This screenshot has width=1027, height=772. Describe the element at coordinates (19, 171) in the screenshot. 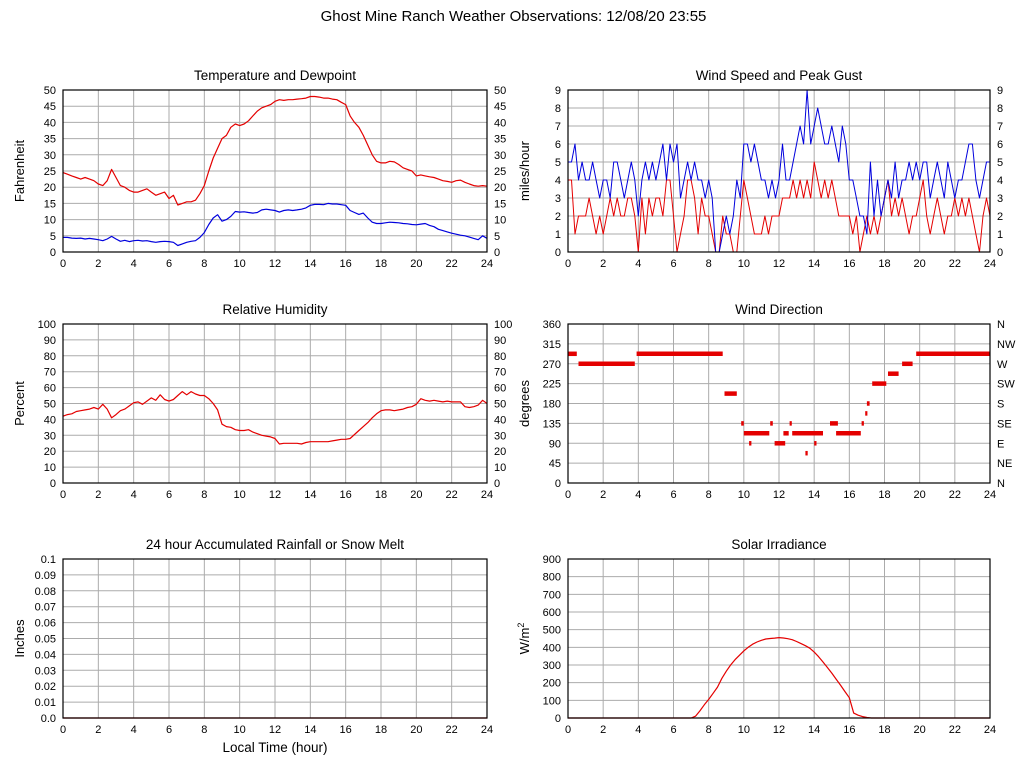

I see `y-axis-label: Fahrenheit` at that location.